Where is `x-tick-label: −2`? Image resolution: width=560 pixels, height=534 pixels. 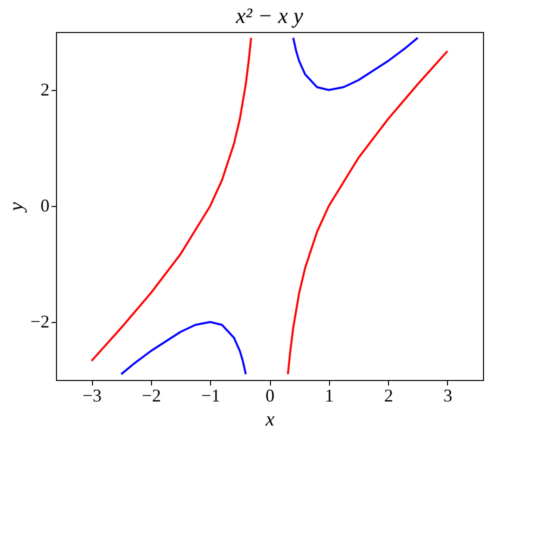 x-tick-label: −2 is located at coordinates (151, 396).